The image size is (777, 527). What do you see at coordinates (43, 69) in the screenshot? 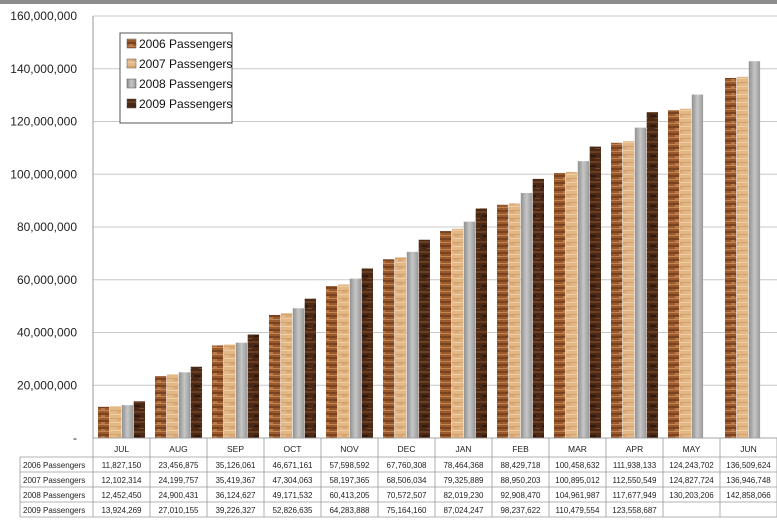
I see `y-tick-label: 140,000,000` at bounding box center [43, 69].